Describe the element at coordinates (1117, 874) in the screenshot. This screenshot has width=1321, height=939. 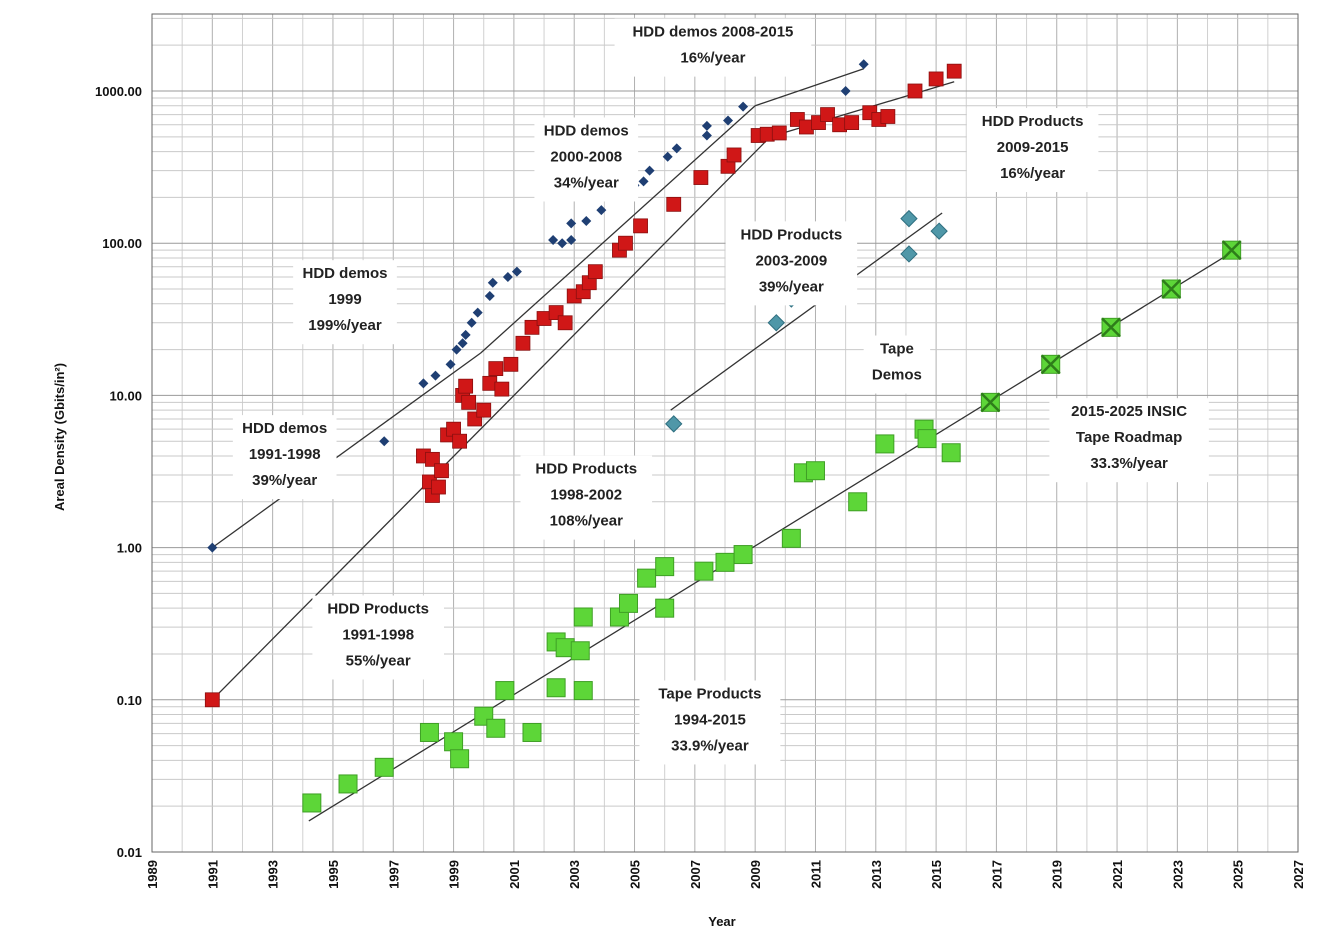
I see `x-tick-label: 2021` at that location.